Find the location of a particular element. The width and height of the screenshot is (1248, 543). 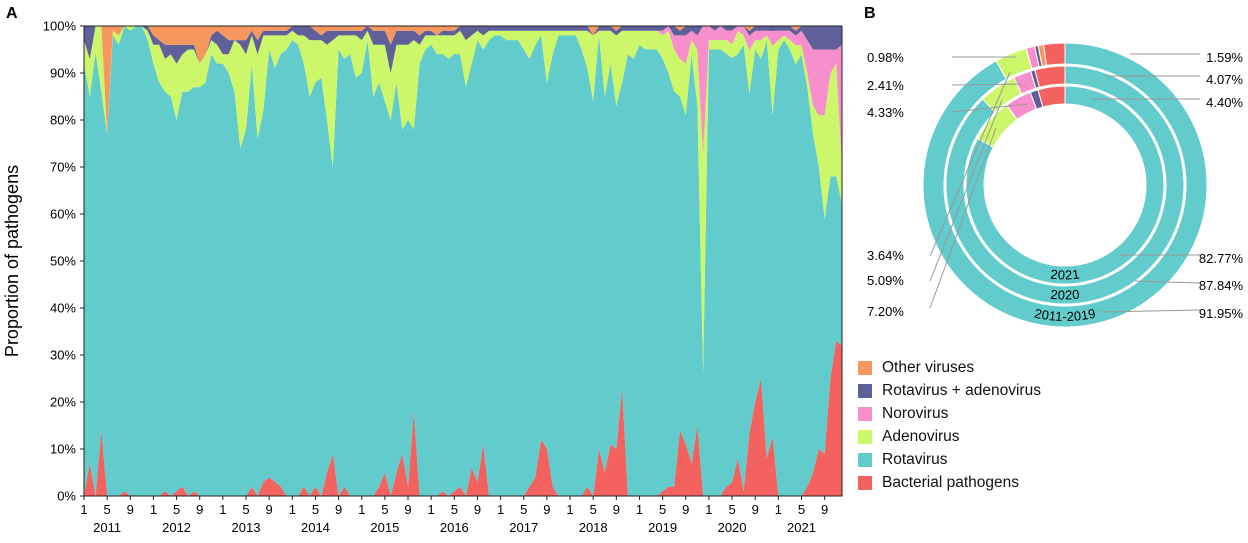

percent-label: 82.77% is located at coordinates (1221, 258).